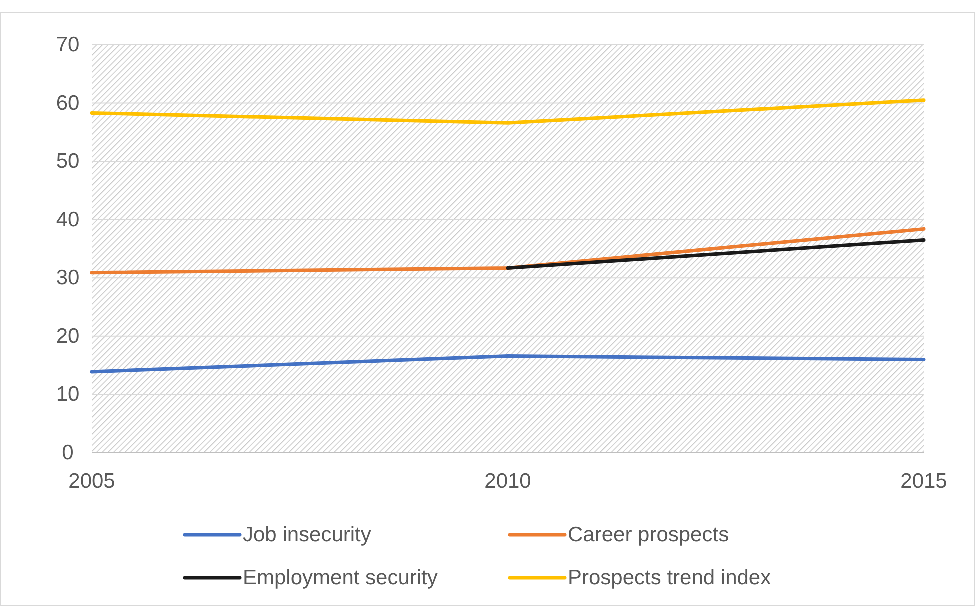 The height and width of the screenshot is (606, 975). What do you see at coordinates (68, 45) in the screenshot?
I see `y-tick-label: 70` at bounding box center [68, 45].